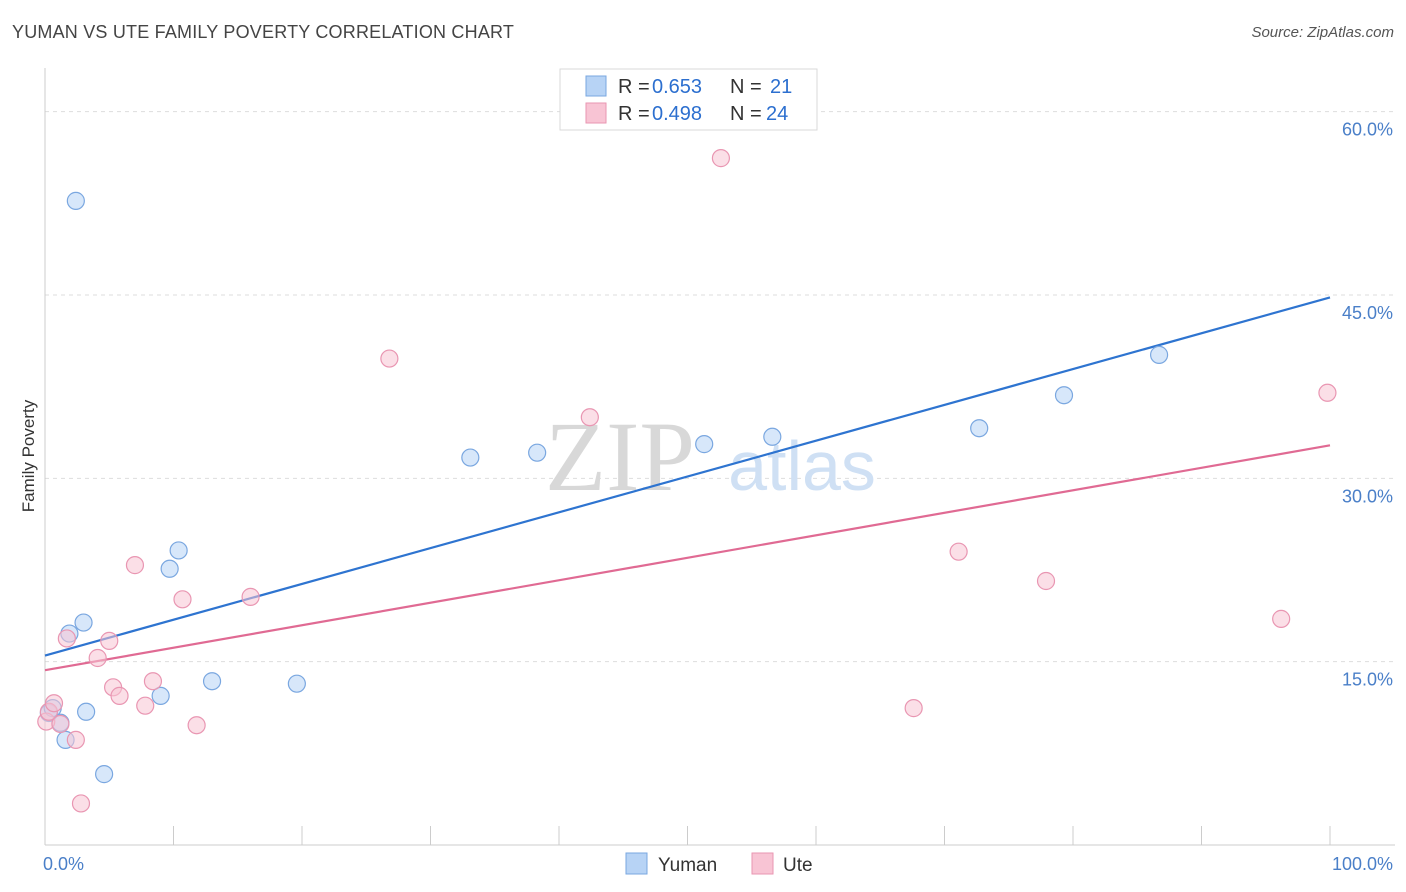  I want to click on y-axis-label: Family Poverty, so click(28, 455).